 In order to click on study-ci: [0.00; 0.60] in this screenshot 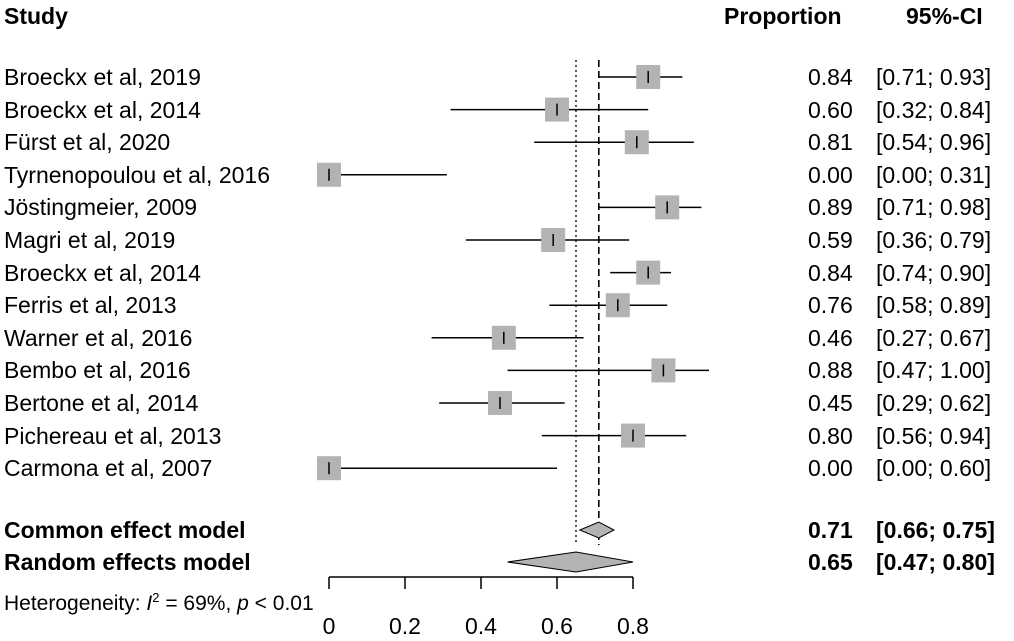, I will do `click(934, 468)`.